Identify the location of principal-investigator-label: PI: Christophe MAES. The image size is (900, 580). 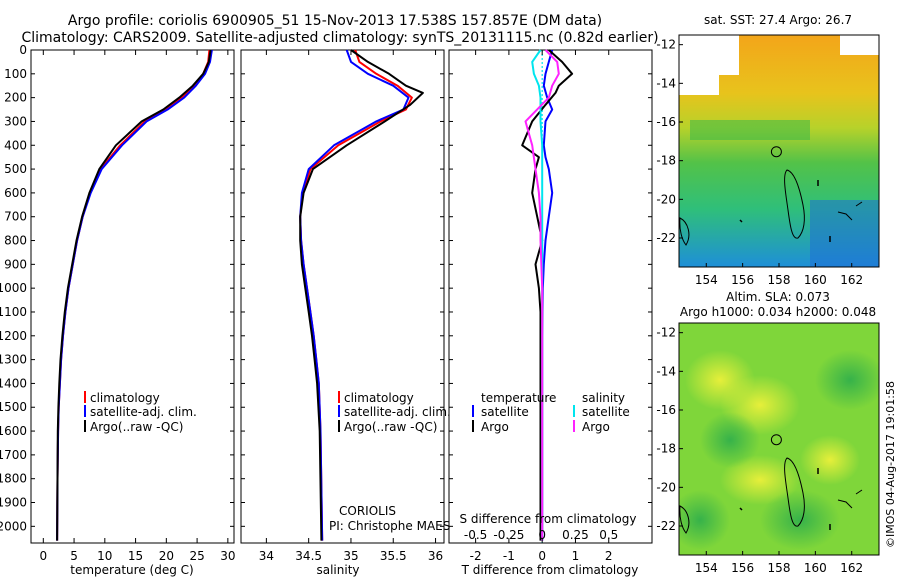
(389, 526).